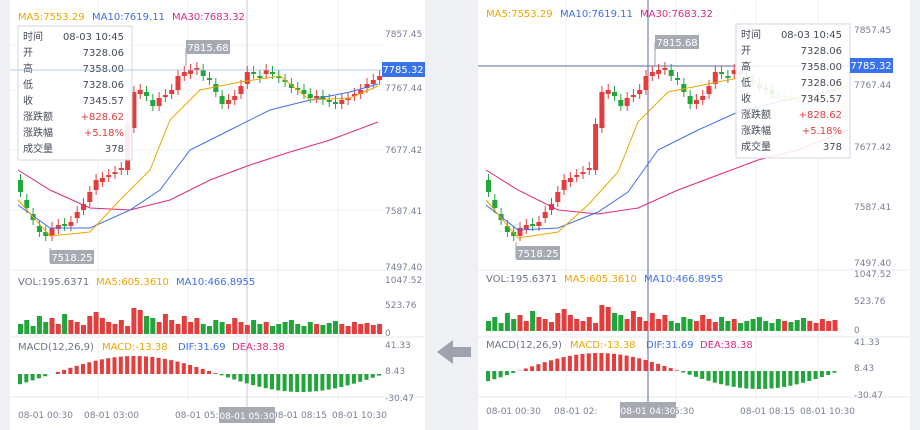 The image size is (920, 430). What do you see at coordinates (756, 114) in the screenshot?
I see `tooltip-label: 涨跌额` at bounding box center [756, 114].